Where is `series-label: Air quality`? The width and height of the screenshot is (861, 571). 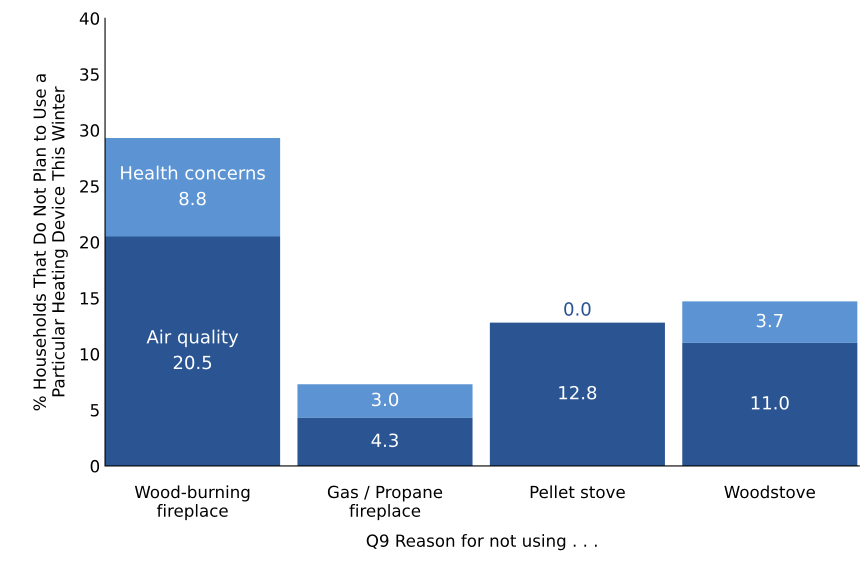
series-label: Air quality is located at coordinates (192, 339).